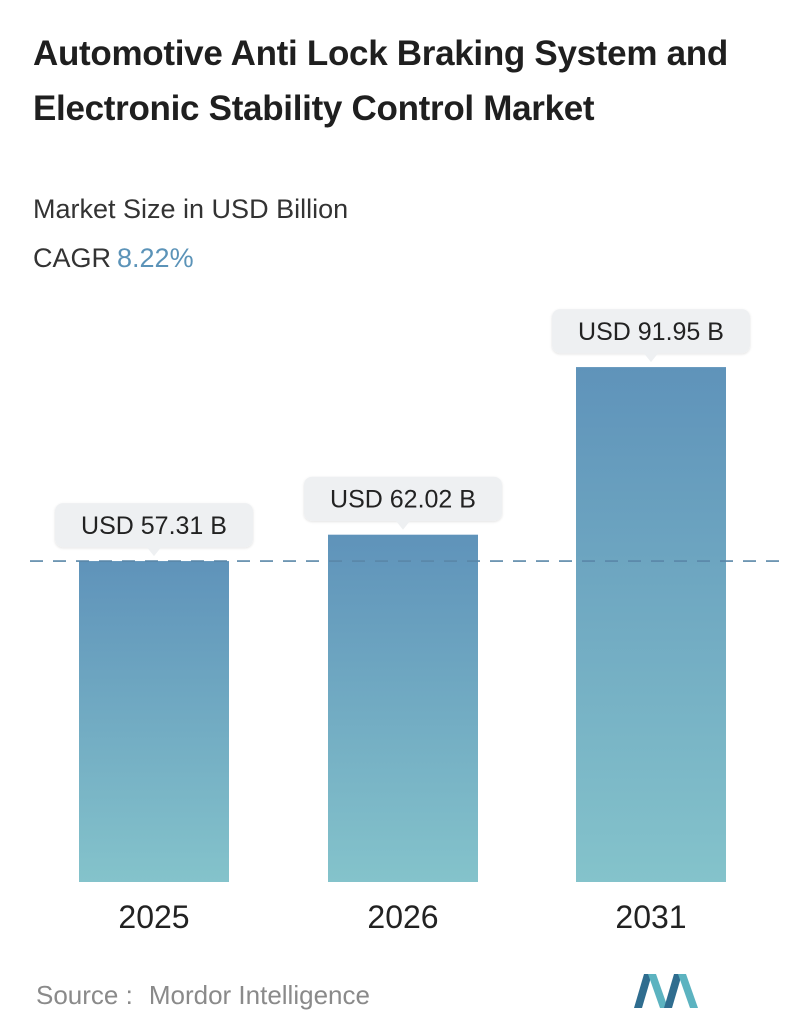  I want to click on source-label: Source :, so click(84, 995).